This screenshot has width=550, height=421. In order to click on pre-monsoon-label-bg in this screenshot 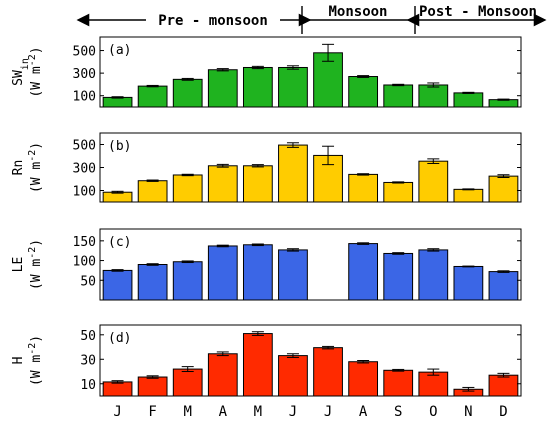, I will do `click(213, 20)`.